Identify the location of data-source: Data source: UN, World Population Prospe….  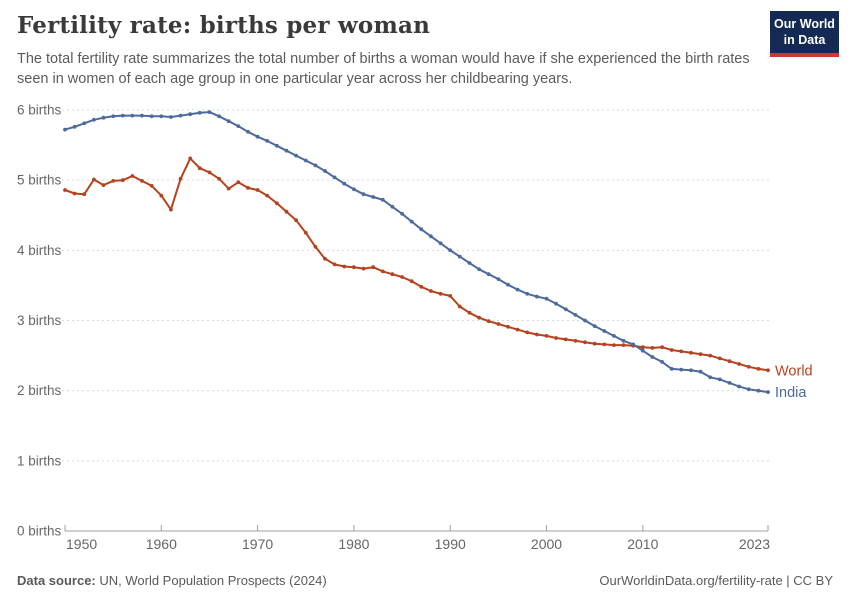
(172, 580).